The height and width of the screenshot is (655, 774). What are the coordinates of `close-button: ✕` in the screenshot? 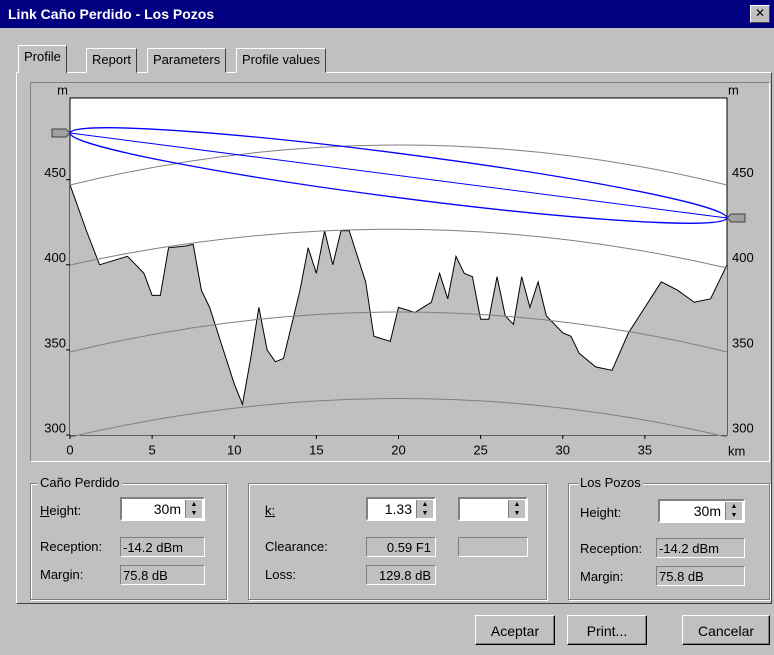 It's located at (760, 14).